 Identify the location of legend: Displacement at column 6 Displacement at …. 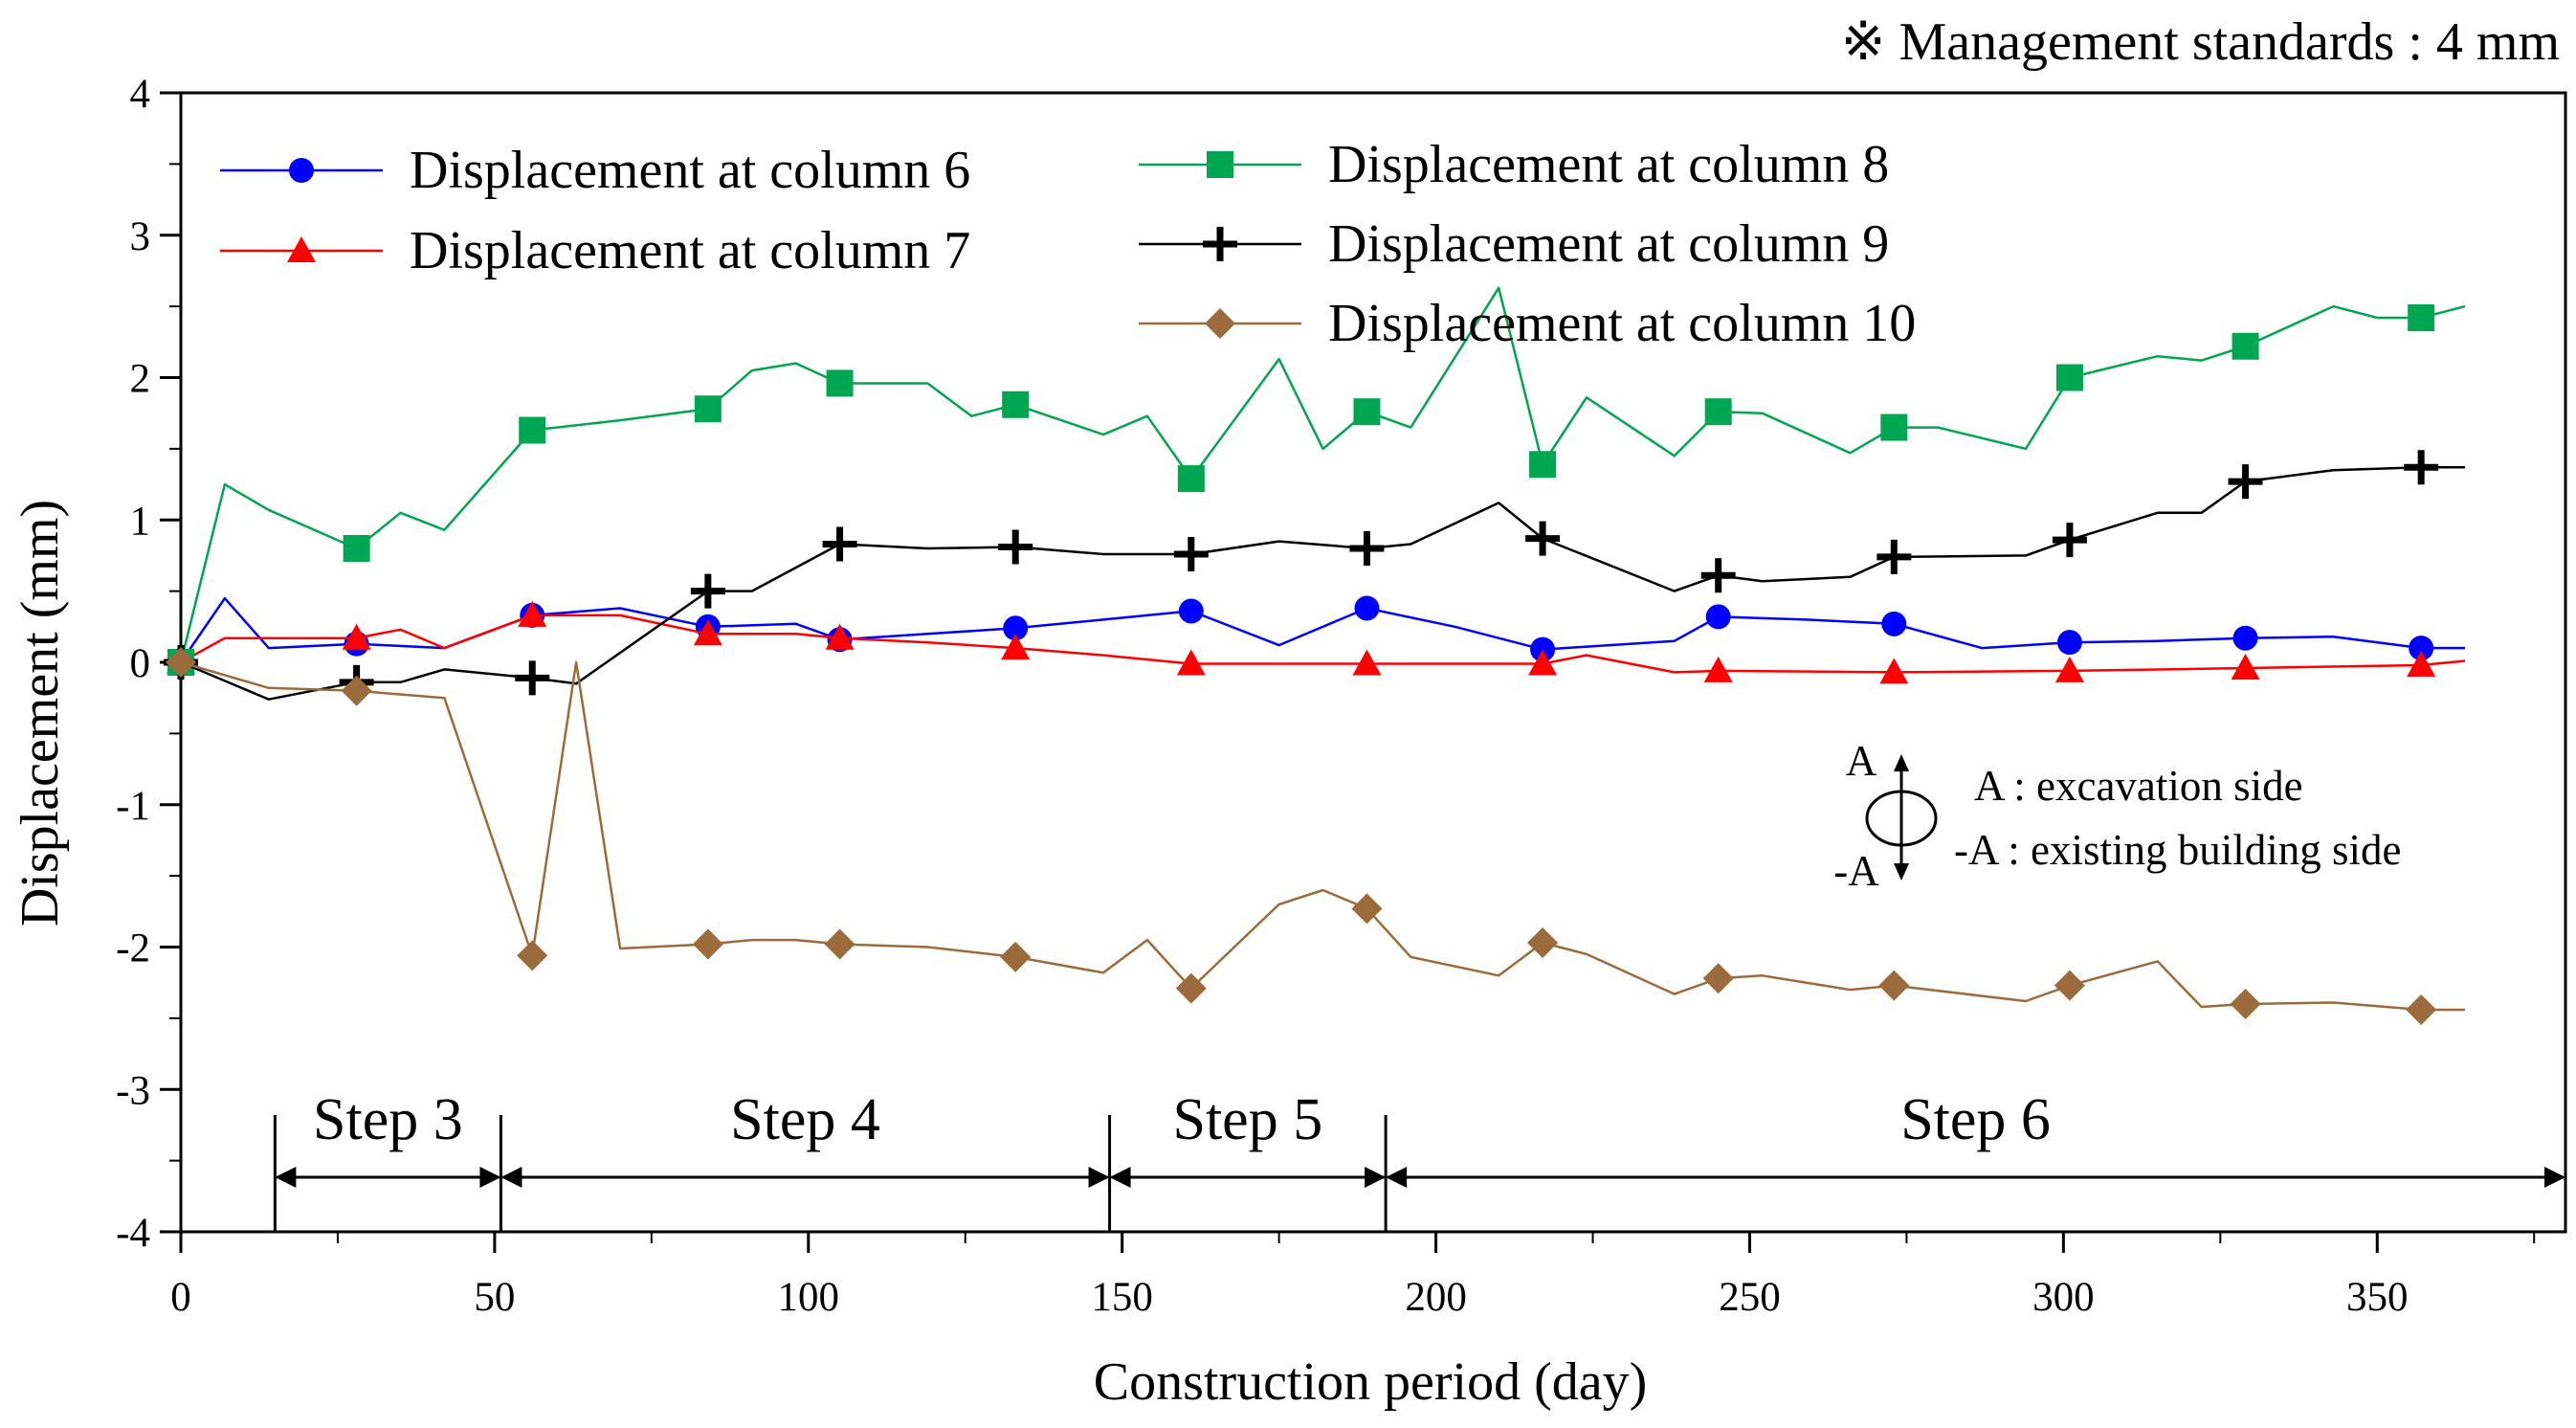
(1068, 244).